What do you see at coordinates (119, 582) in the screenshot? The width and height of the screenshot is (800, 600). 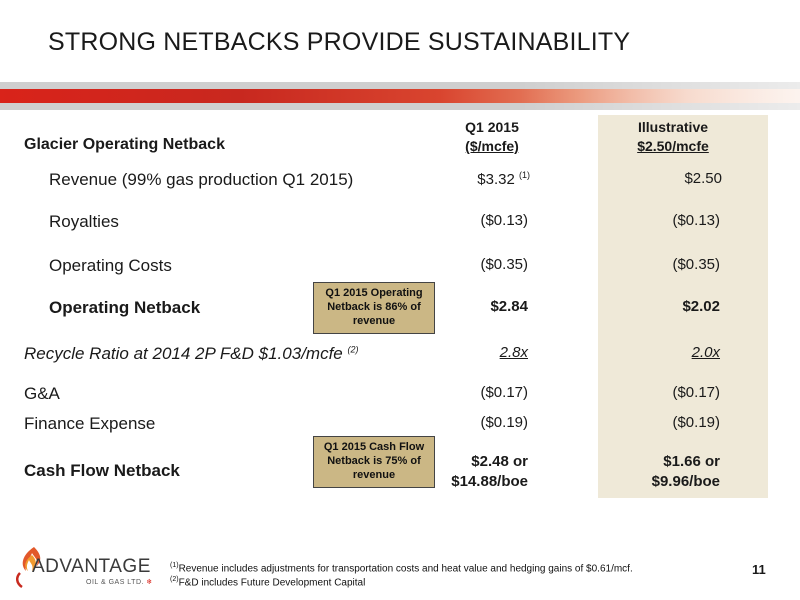 I see `logo-subtitle: OIL & GAS LTD. ❄` at bounding box center [119, 582].